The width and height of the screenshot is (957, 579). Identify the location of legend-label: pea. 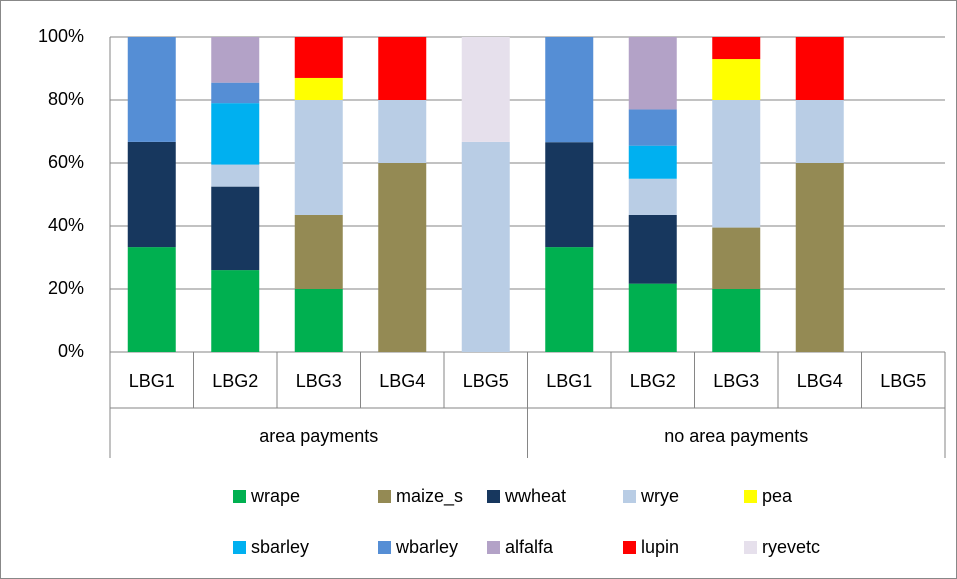
(777, 496).